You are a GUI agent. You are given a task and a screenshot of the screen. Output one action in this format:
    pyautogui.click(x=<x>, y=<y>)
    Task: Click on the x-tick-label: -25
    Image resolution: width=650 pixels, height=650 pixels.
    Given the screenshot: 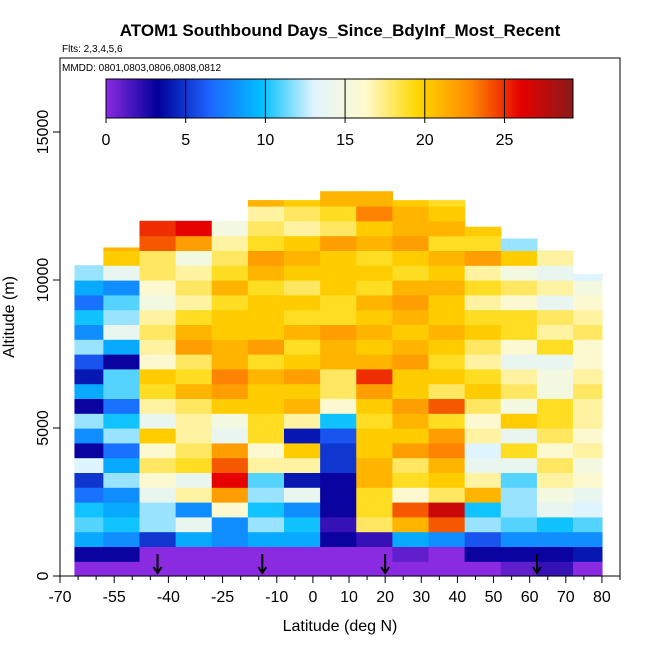 What is the action you would take?
    pyautogui.click(x=222, y=597)
    